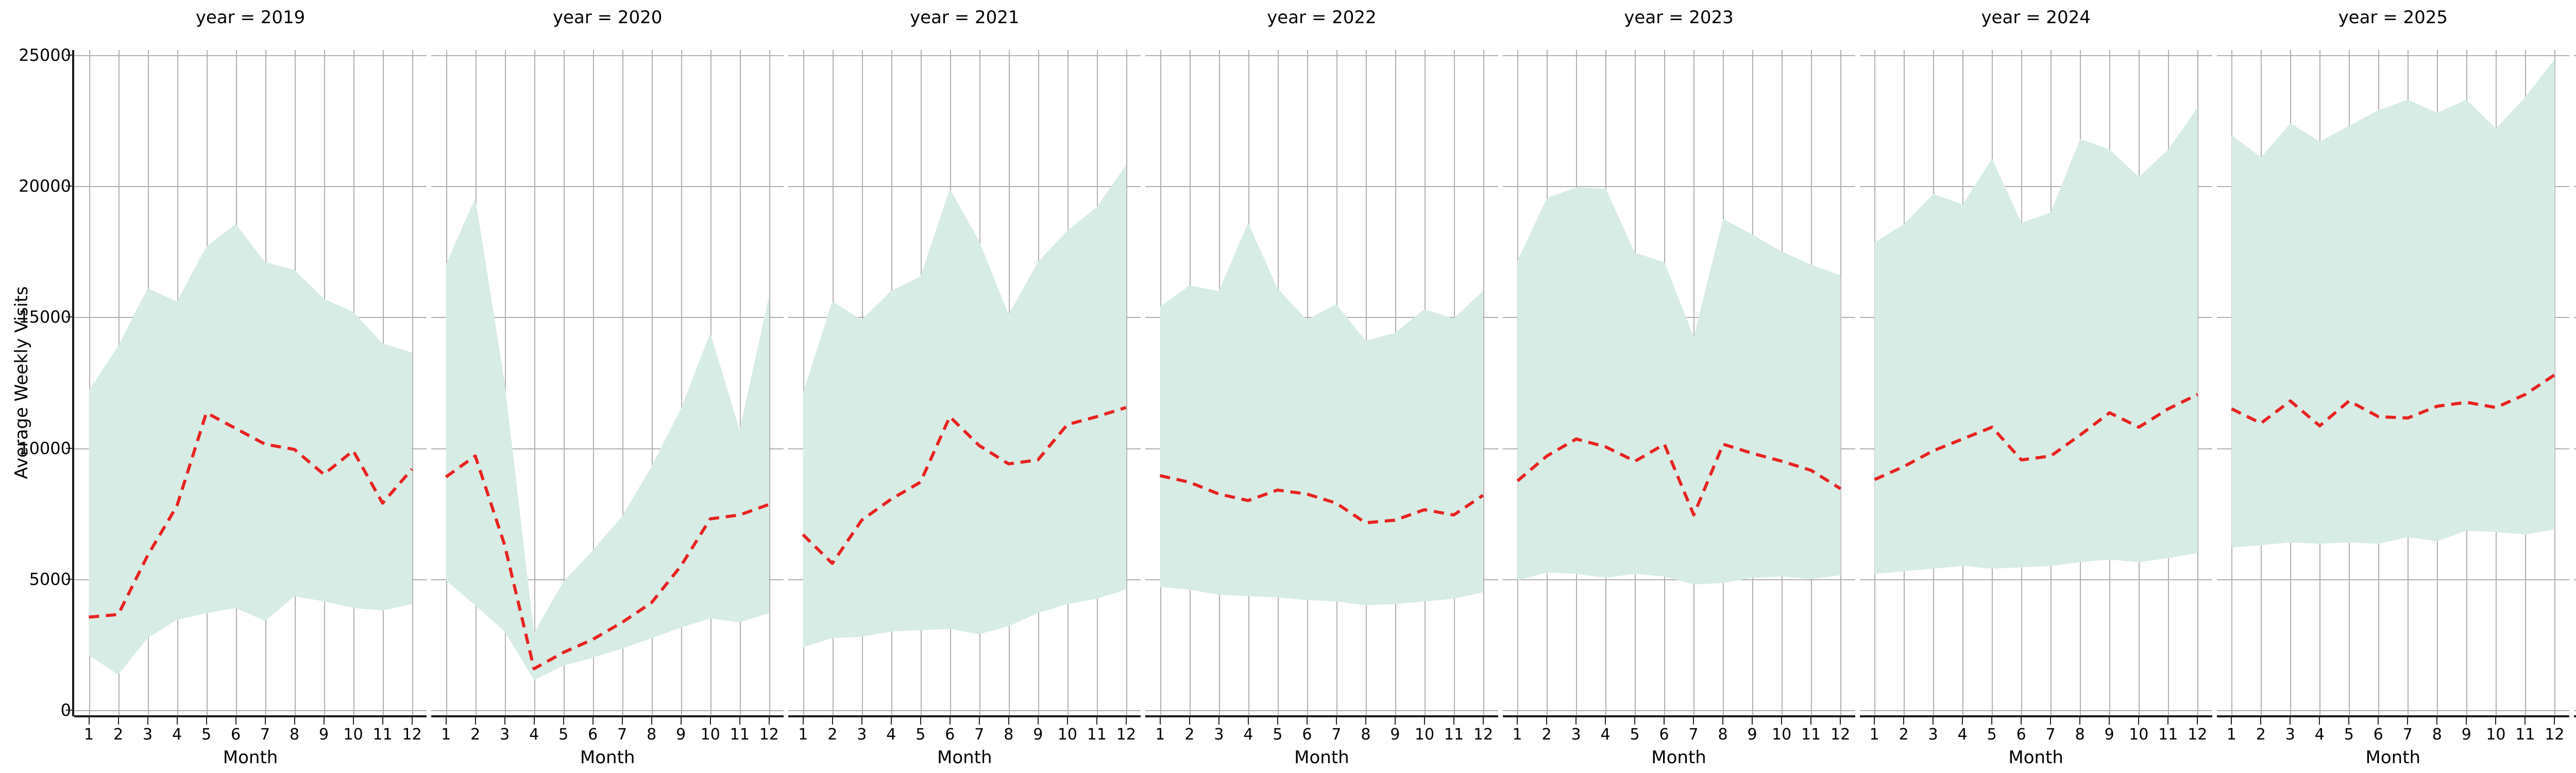  I want to click on y-axis-ticks: 0 5000 10000 15000 20000 25000, so click(38, 386).